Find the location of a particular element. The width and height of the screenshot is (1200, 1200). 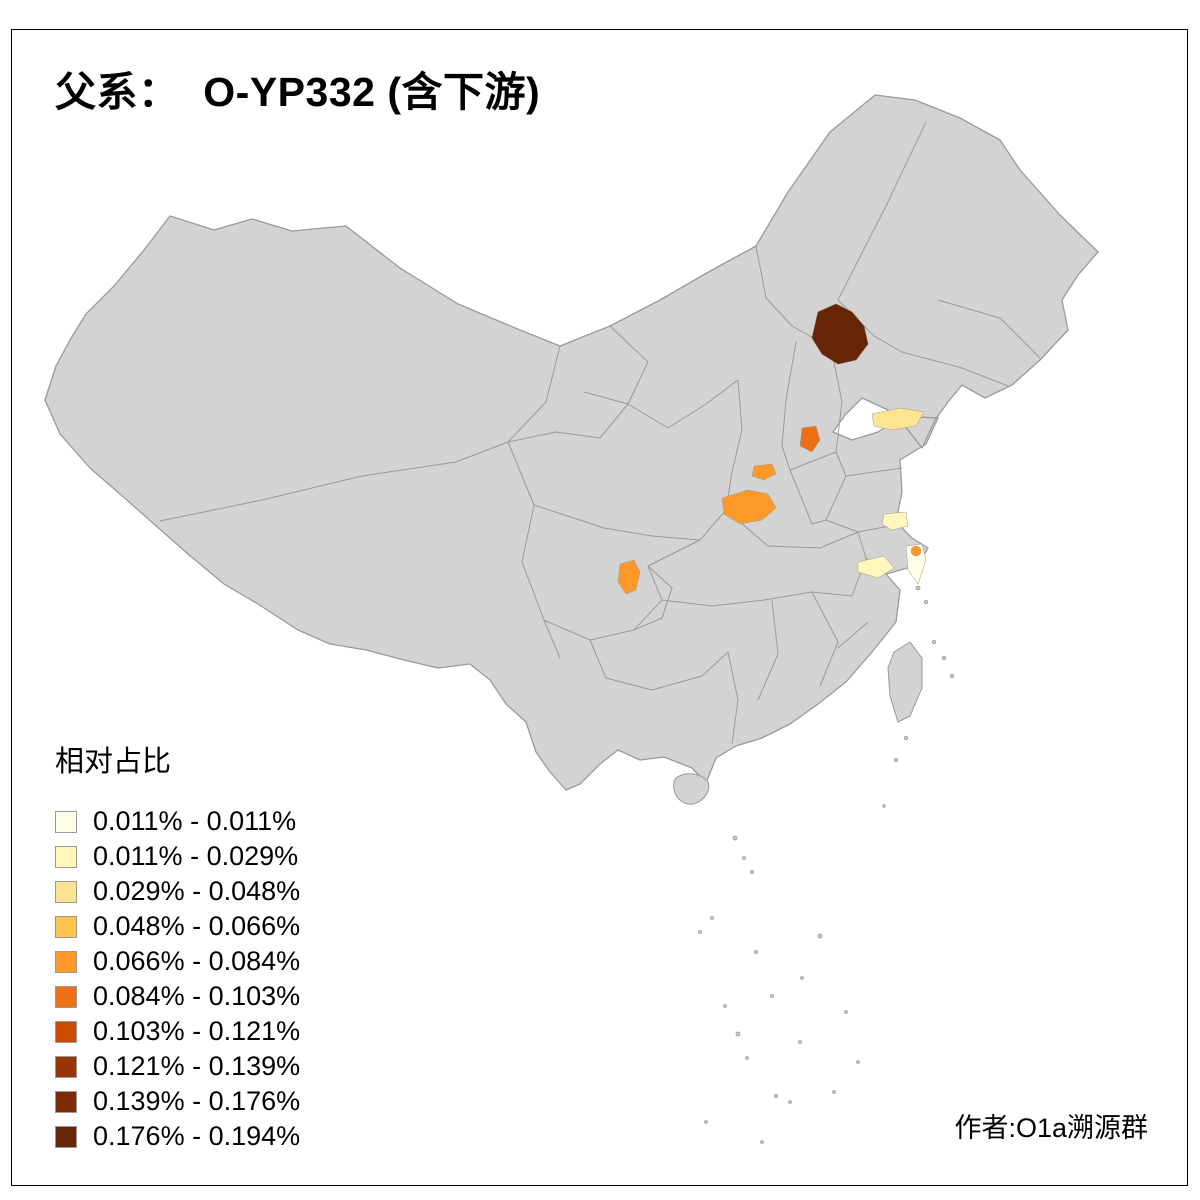

coastal-islands is located at coordinates (918, 696).